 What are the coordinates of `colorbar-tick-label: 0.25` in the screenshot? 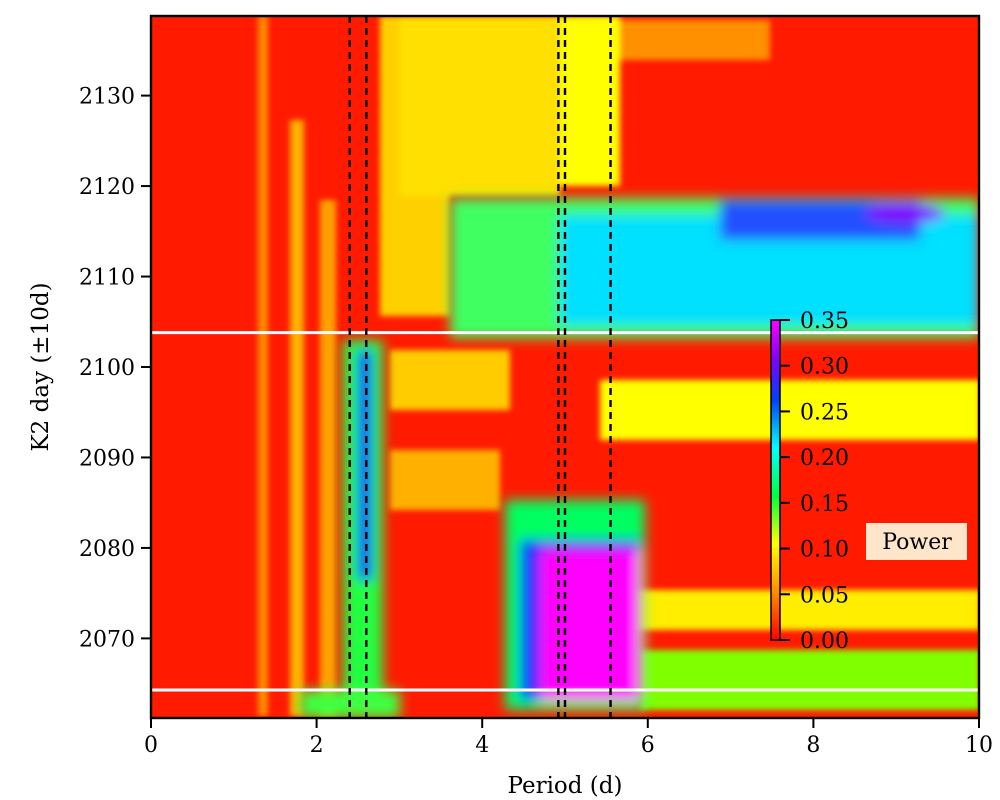 It's located at (824, 412).